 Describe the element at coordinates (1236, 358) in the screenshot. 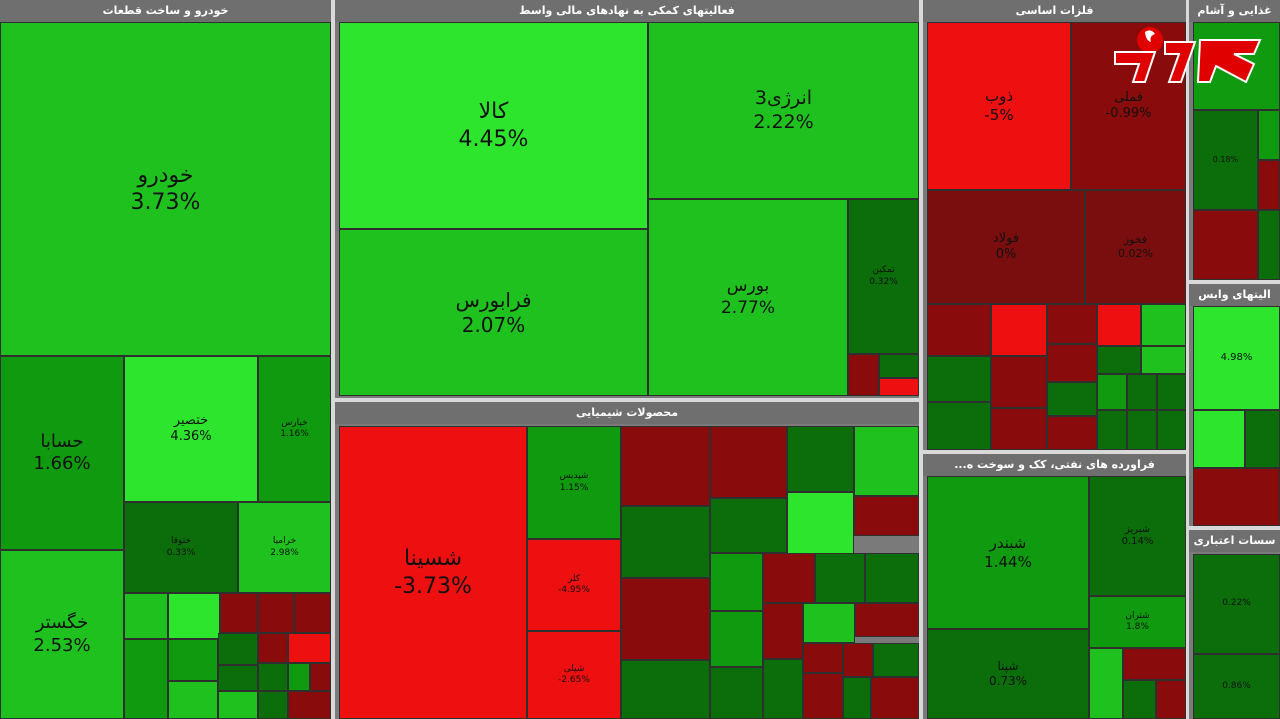

I see `treemap-tile: 4.98%` at that location.